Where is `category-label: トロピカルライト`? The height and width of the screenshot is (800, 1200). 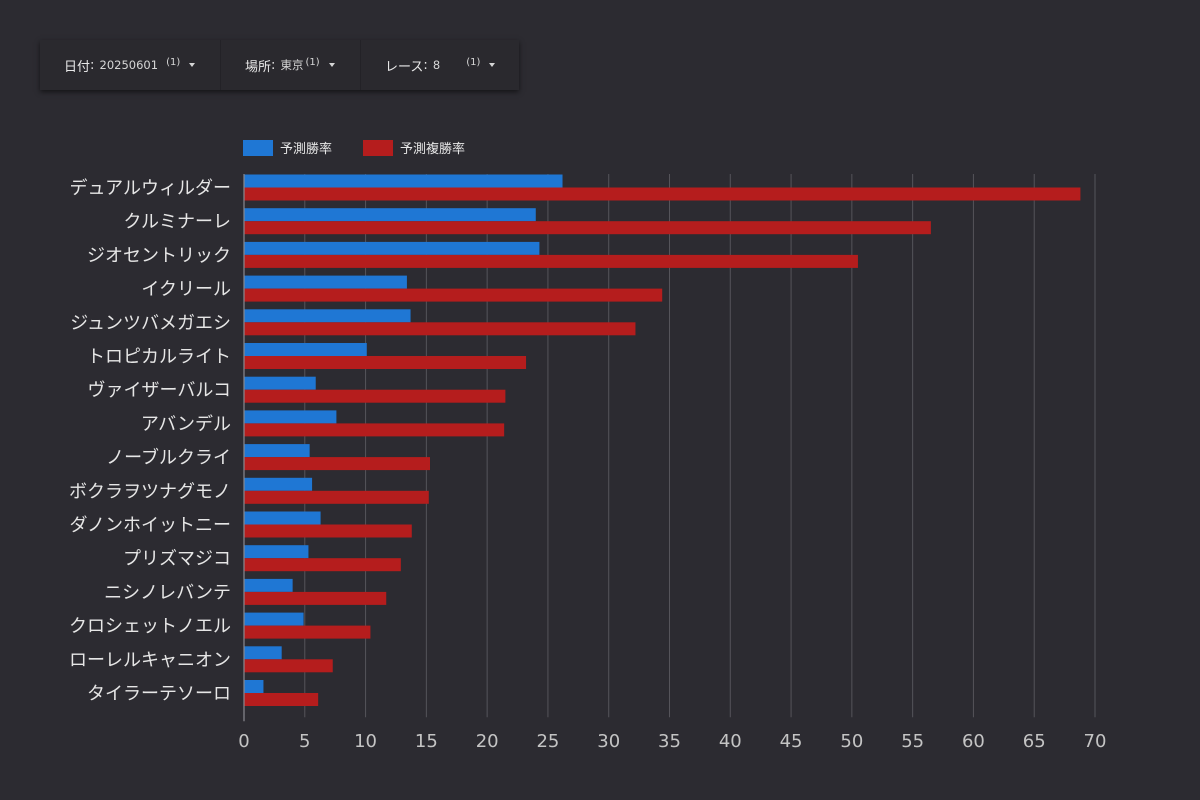
category-label: トロピカルライト is located at coordinates (159, 357).